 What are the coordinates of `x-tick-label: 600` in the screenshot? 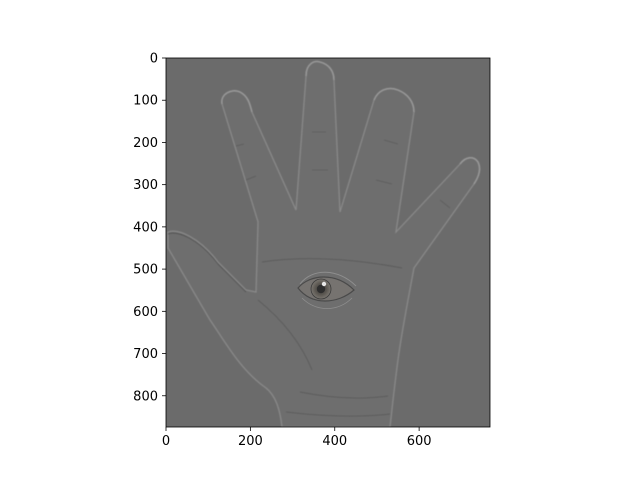 It's located at (419, 441).